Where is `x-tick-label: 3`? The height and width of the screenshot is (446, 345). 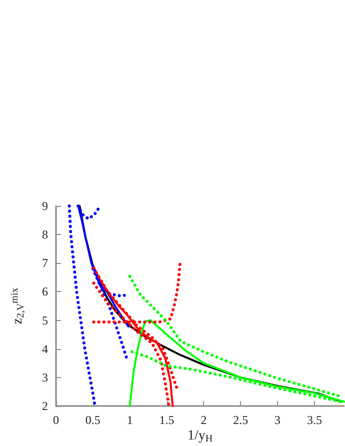 x-tick-label: 3 is located at coordinates (277, 420).